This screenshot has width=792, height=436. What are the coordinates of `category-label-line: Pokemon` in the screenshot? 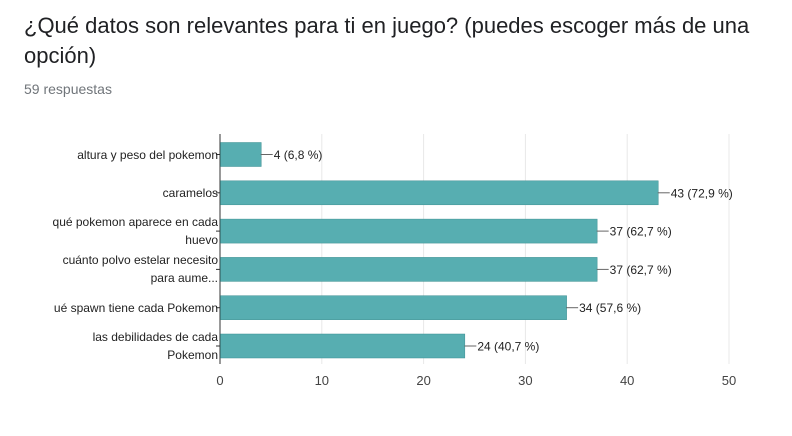 It's located at (192, 355).